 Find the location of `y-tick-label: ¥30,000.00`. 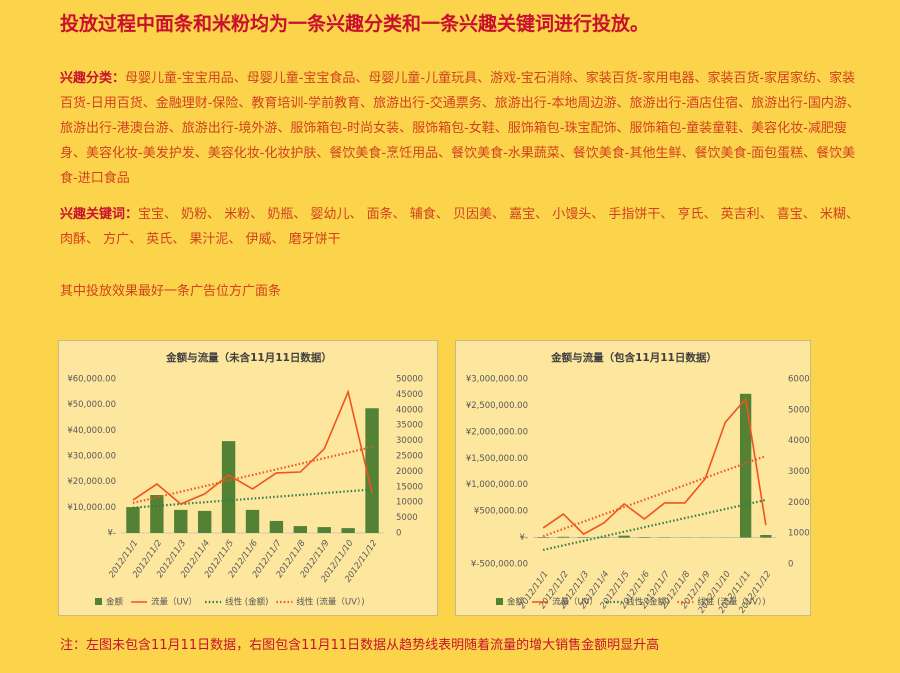

y-tick-label: ¥30,000.00 is located at coordinates (91, 457).